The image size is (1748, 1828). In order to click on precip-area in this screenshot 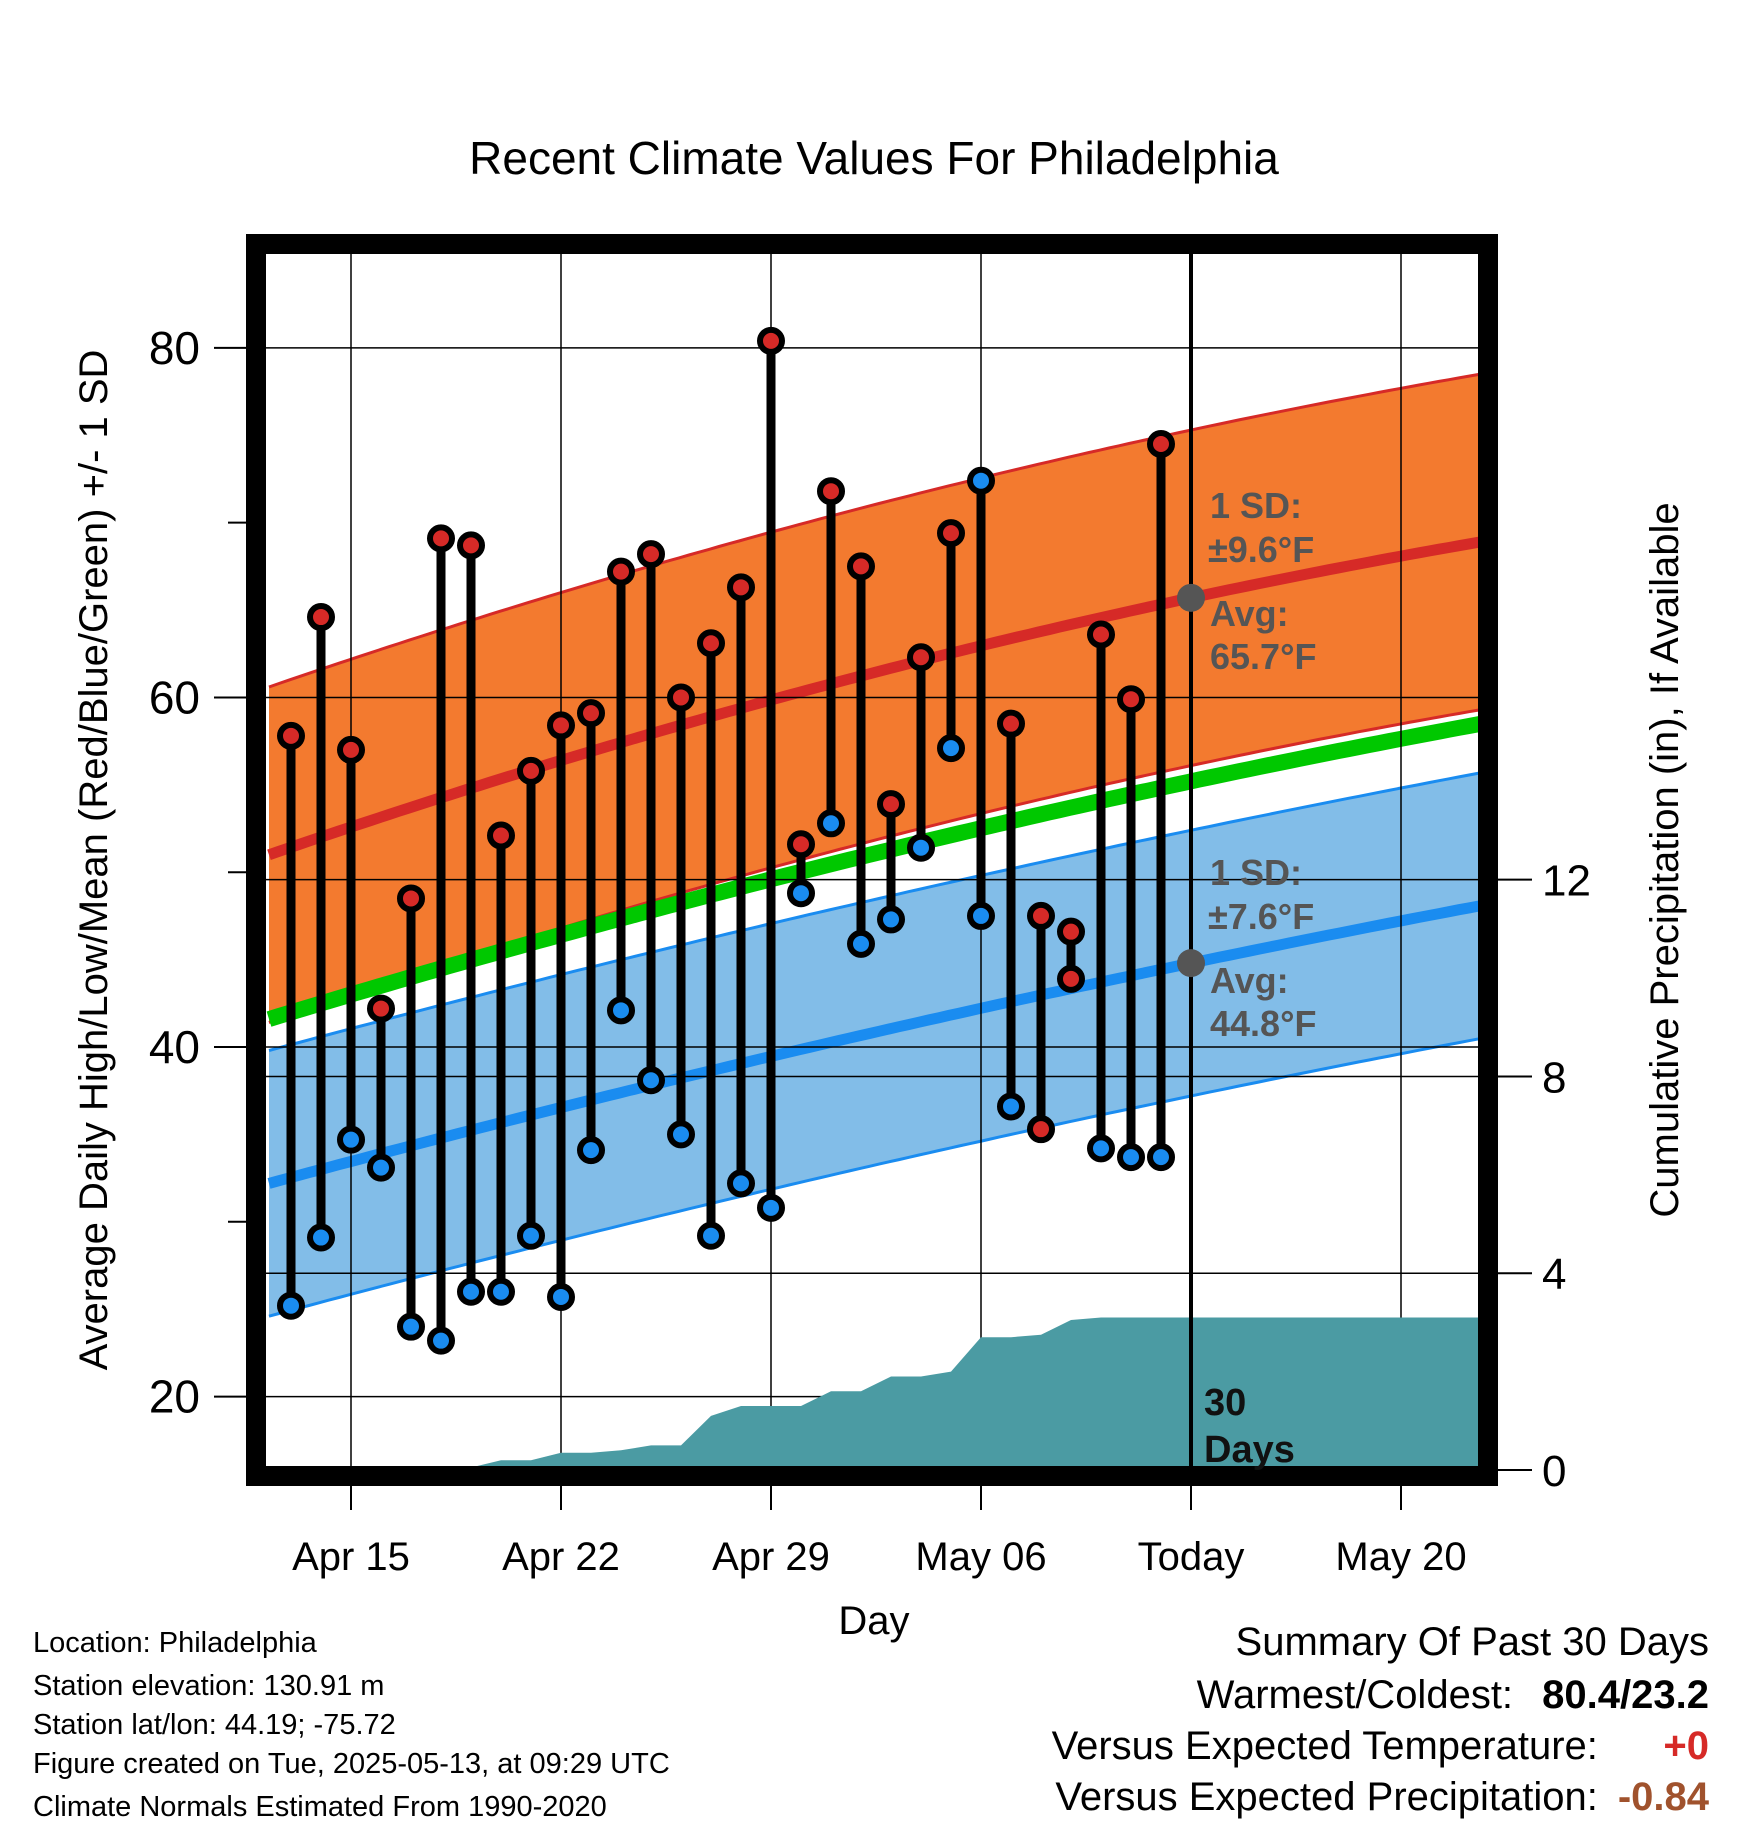, I will do `click(872, 1393)`.